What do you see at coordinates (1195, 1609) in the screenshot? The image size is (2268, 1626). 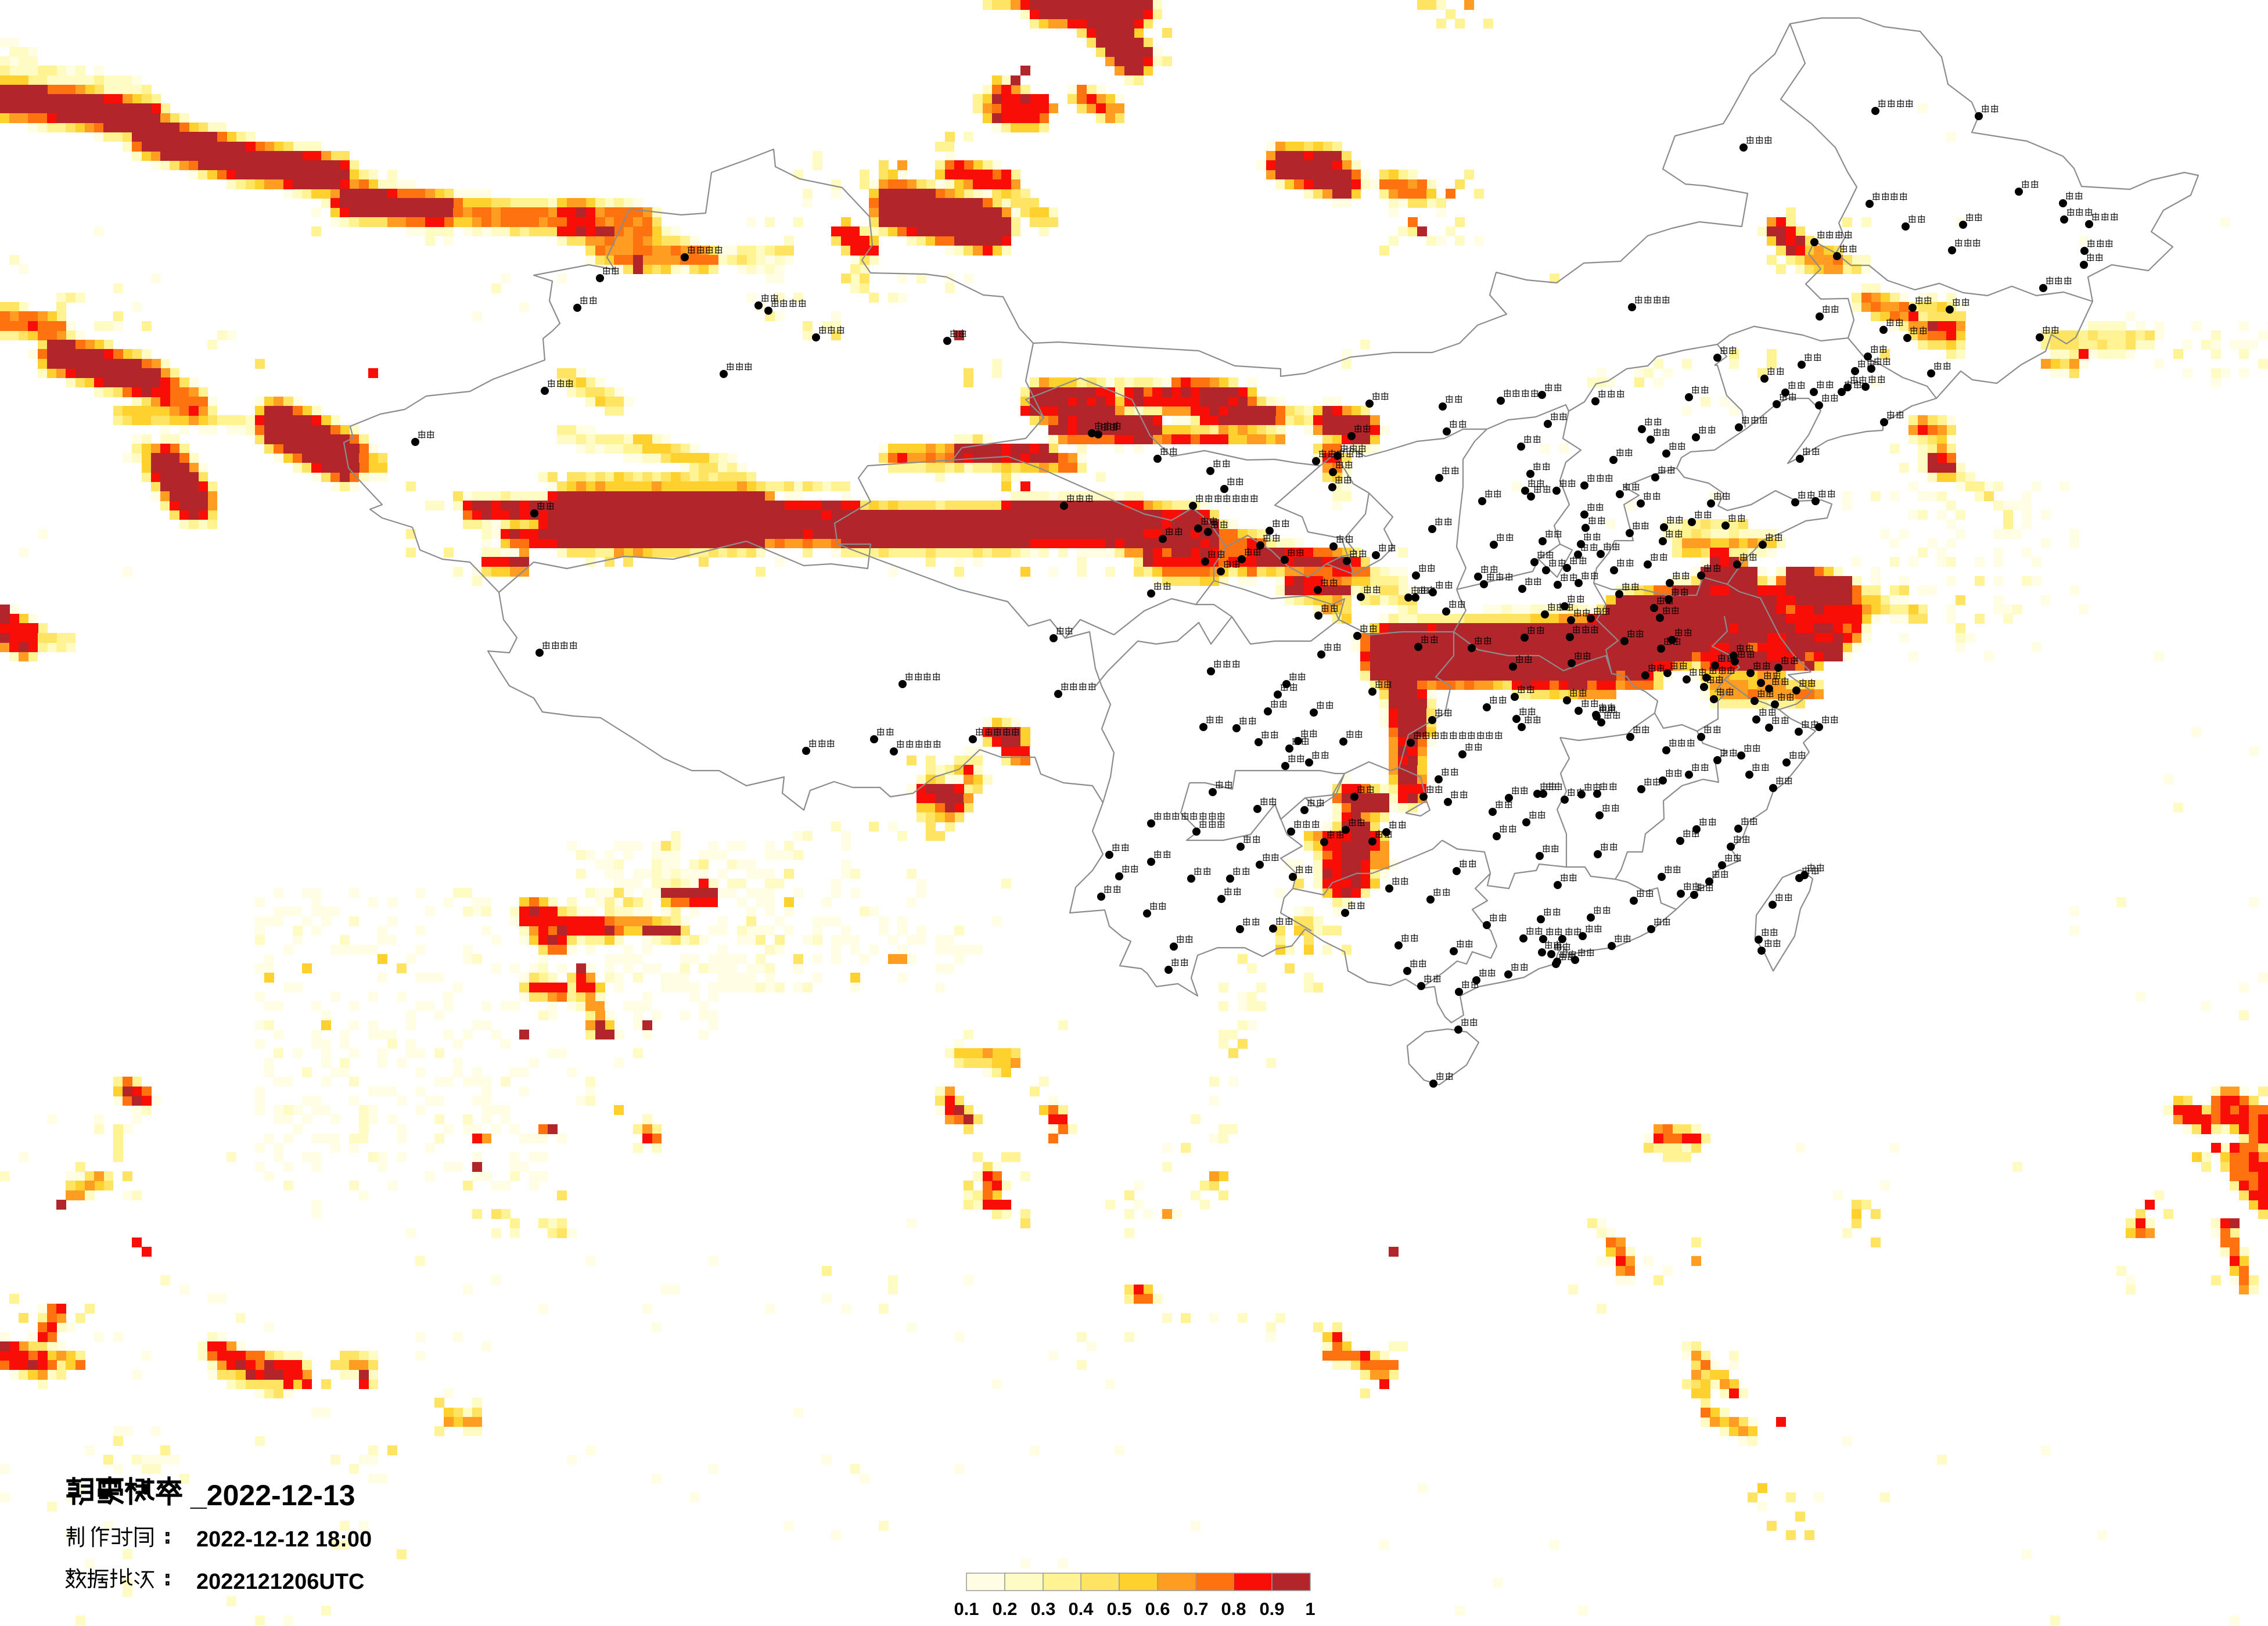 I see `svg-text: 0.7` at bounding box center [1195, 1609].